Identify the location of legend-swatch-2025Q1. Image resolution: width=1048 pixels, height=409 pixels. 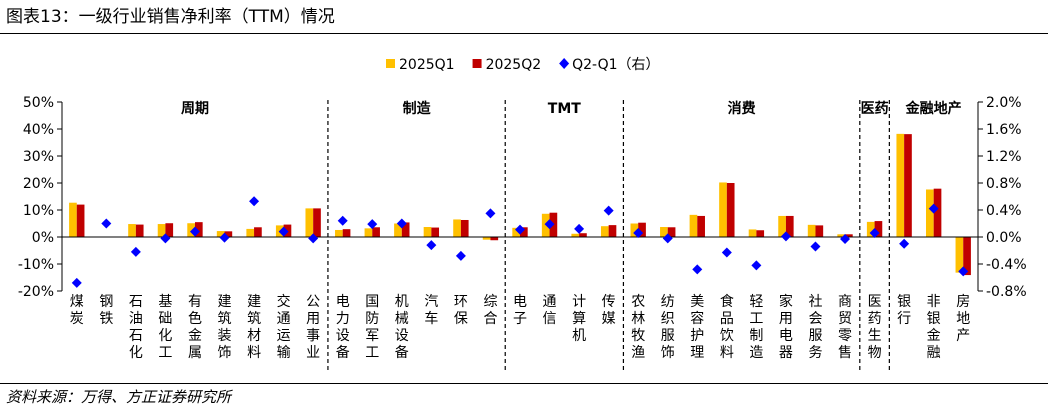
(390, 63).